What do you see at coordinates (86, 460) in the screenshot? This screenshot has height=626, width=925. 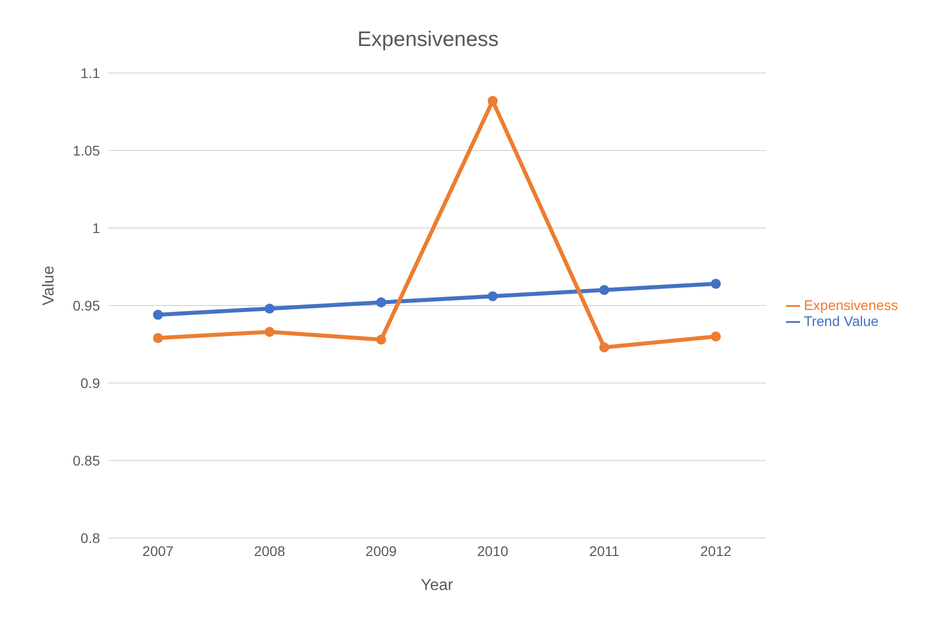 I see `y-tick-label: 0.85` at bounding box center [86, 460].